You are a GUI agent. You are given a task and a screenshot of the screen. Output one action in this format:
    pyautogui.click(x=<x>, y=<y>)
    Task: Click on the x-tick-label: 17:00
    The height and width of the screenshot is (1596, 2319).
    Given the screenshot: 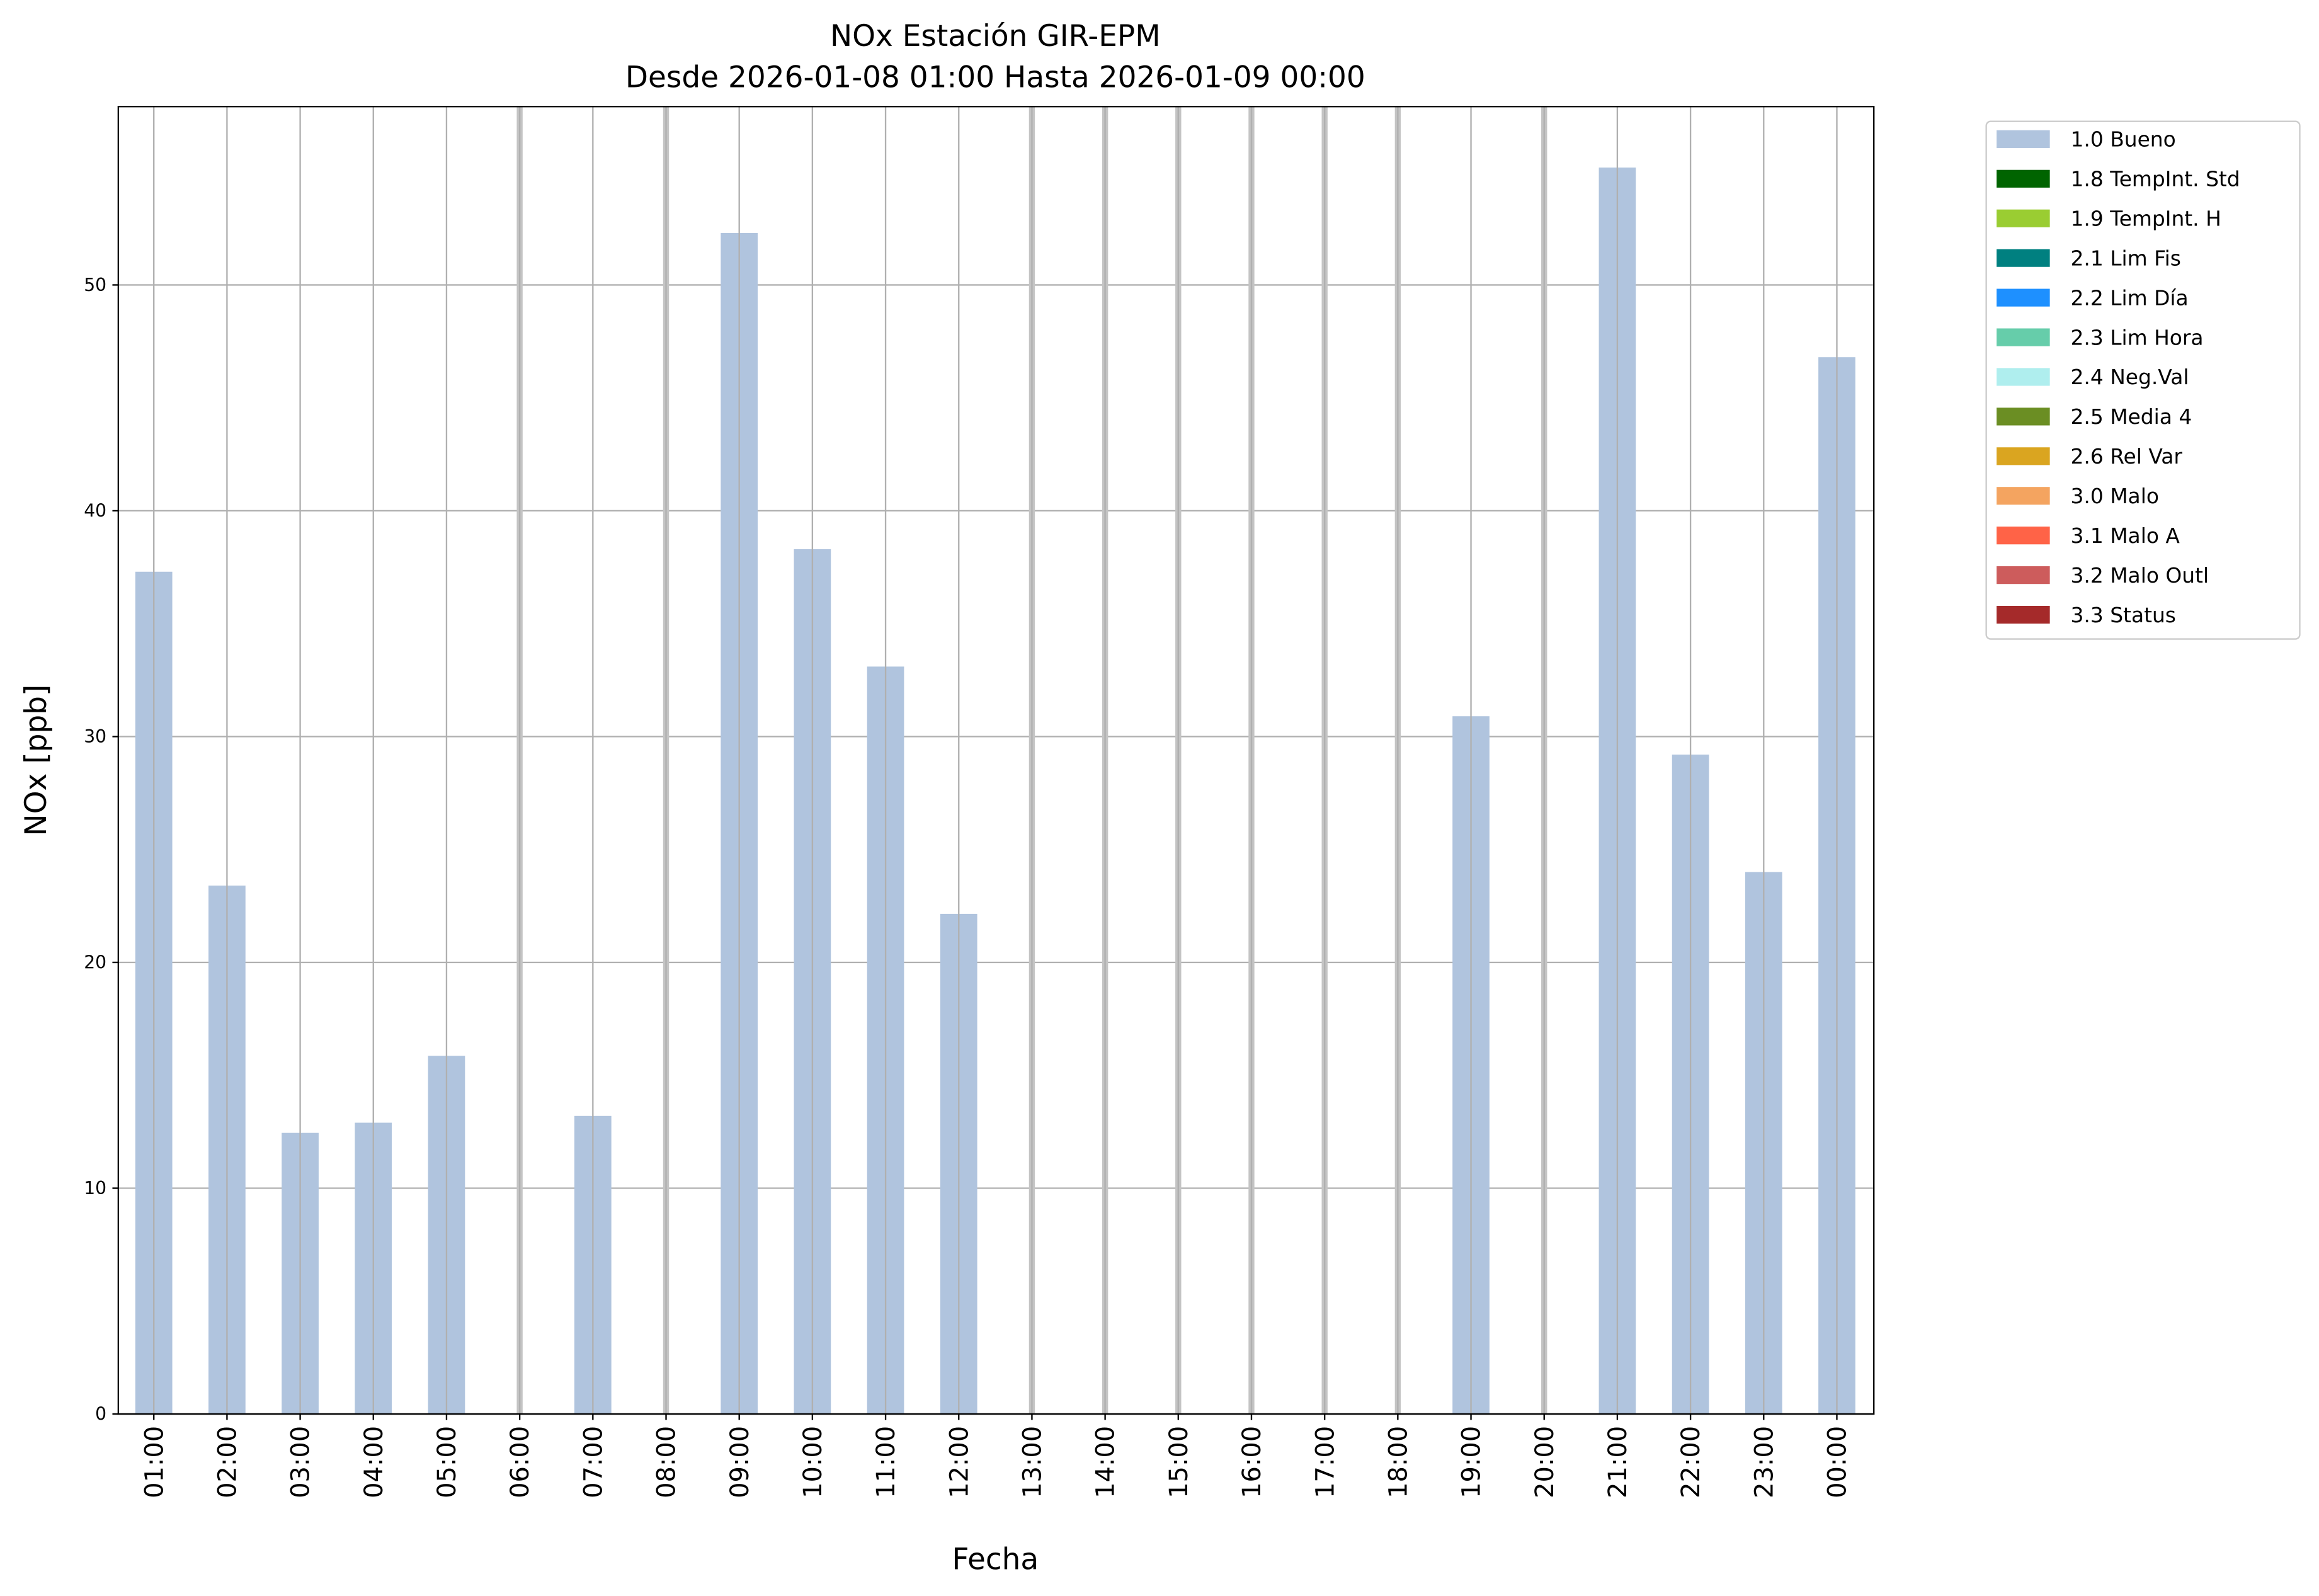 What is the action you would take?
    pyautogui.click(x=1325, y=1462)
    